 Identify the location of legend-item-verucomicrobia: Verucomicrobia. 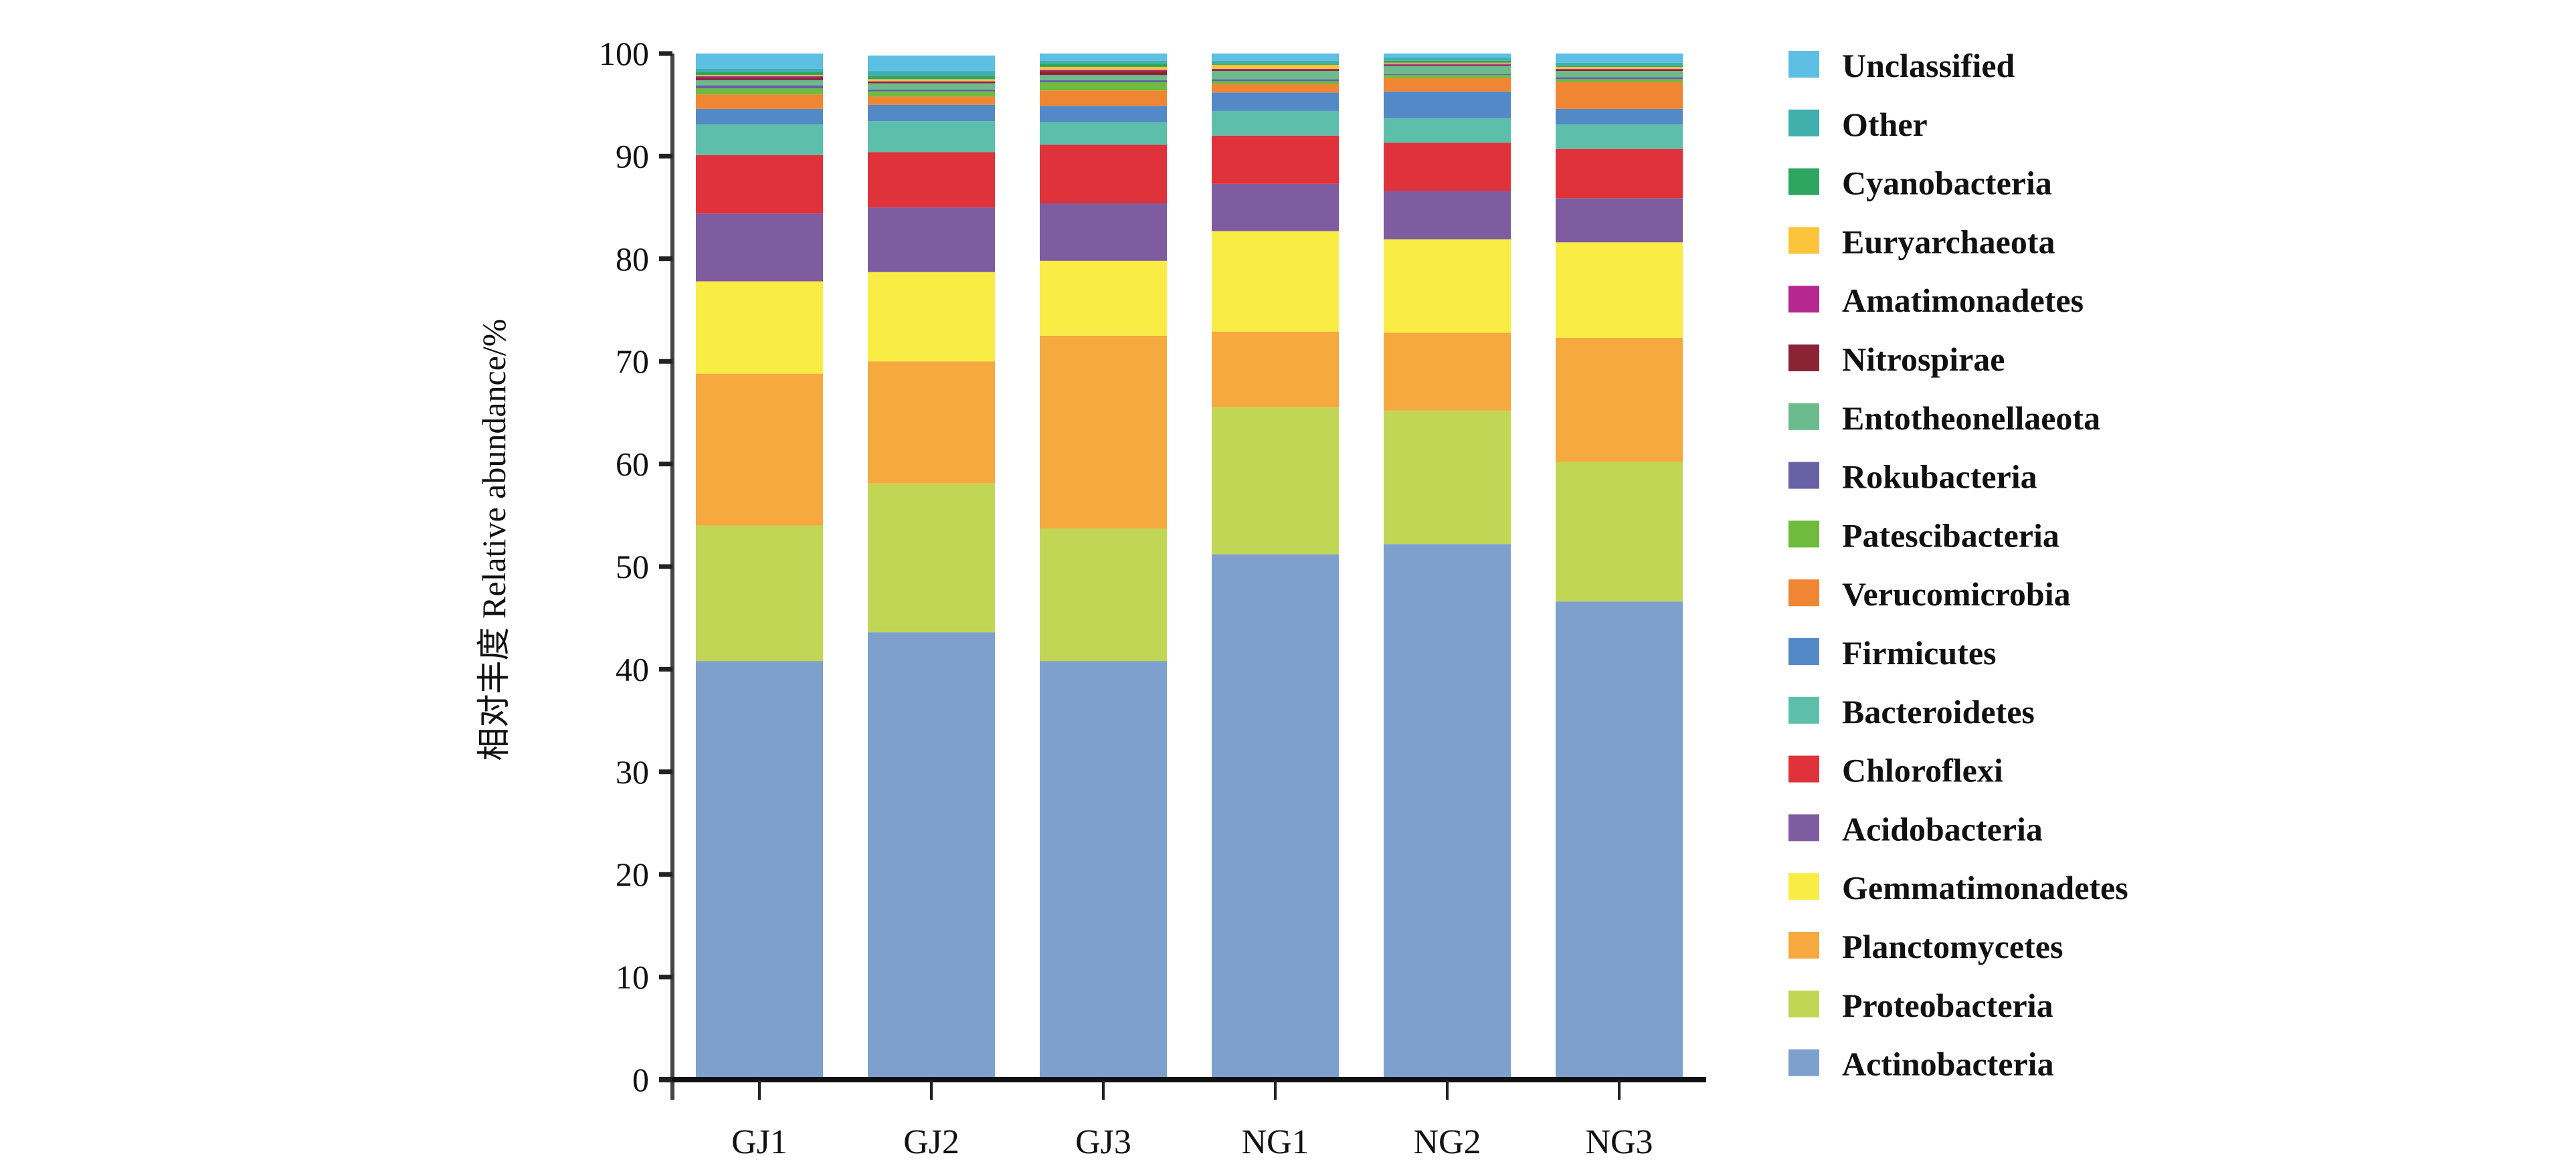
(1929, 594).